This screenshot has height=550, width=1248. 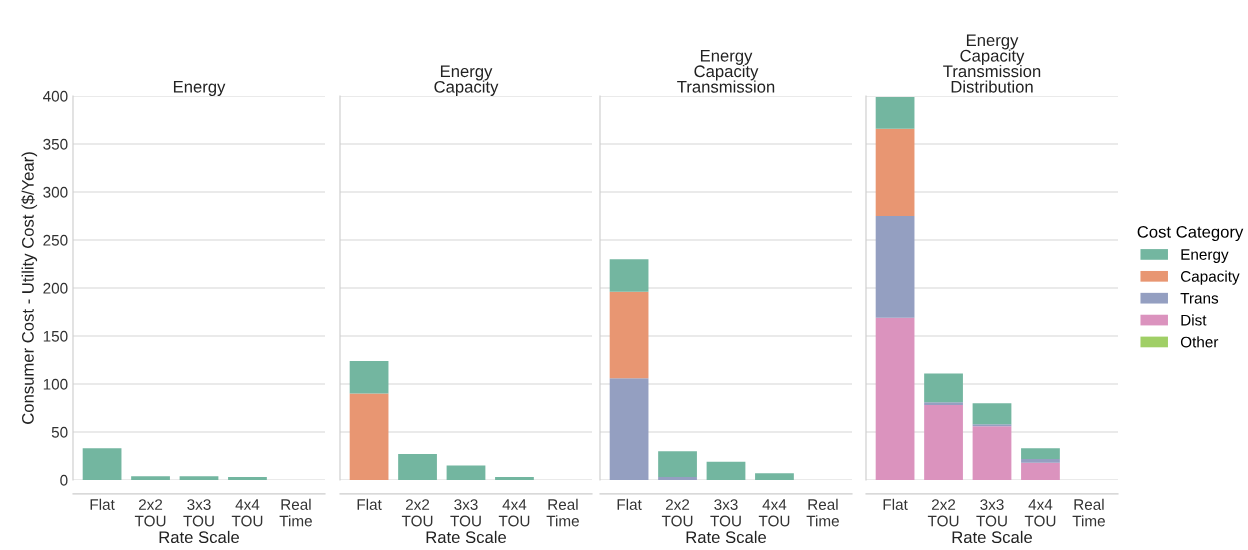 I want to click on y-tick-label: 250, so click(x=55, y=240).